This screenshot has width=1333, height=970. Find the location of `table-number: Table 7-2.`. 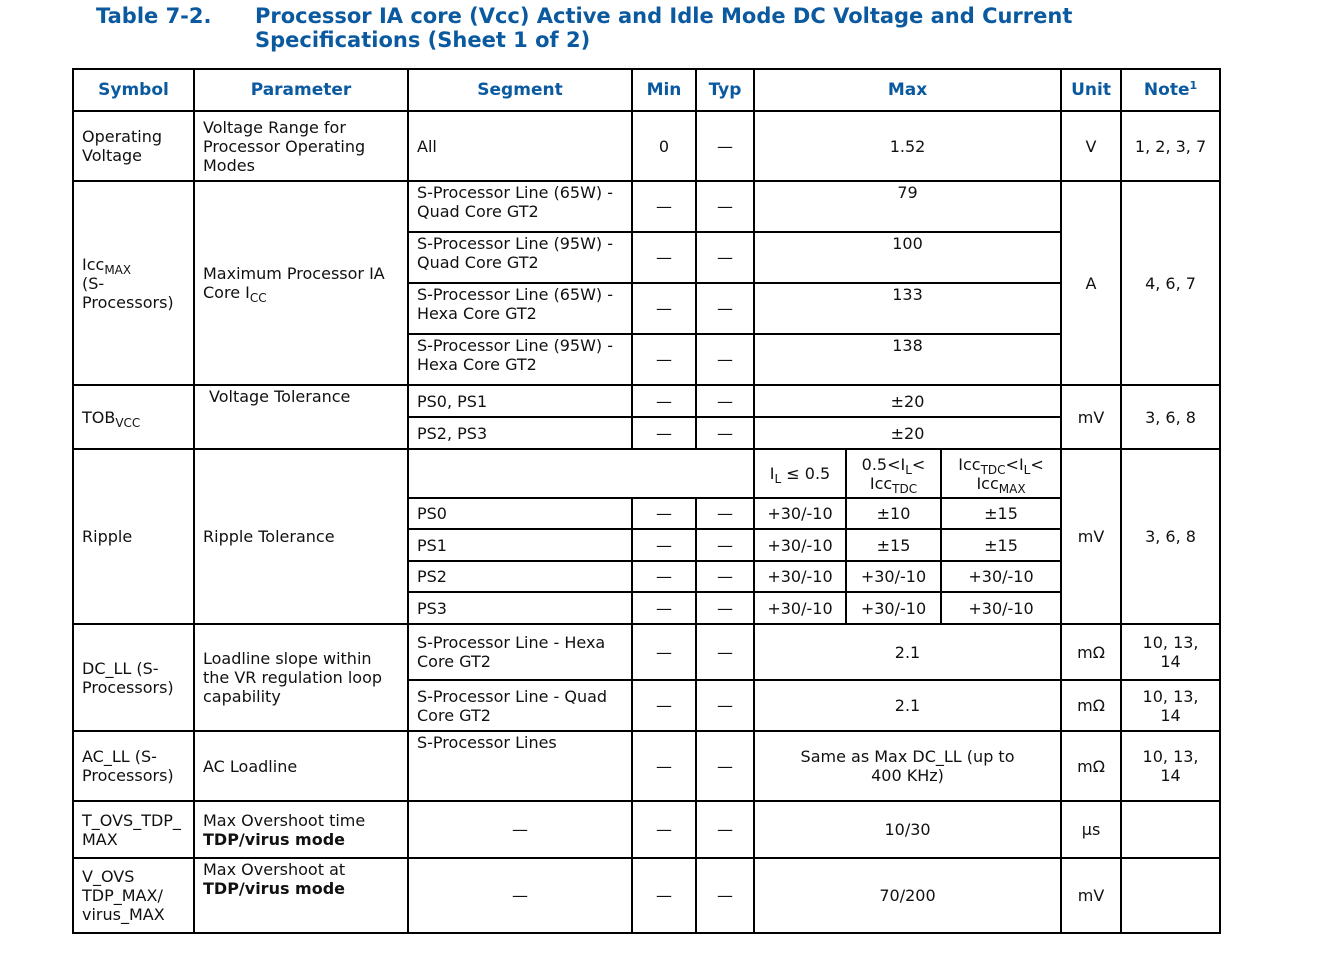

table-number: Table 7-2. is located at coordinates (154, 16).